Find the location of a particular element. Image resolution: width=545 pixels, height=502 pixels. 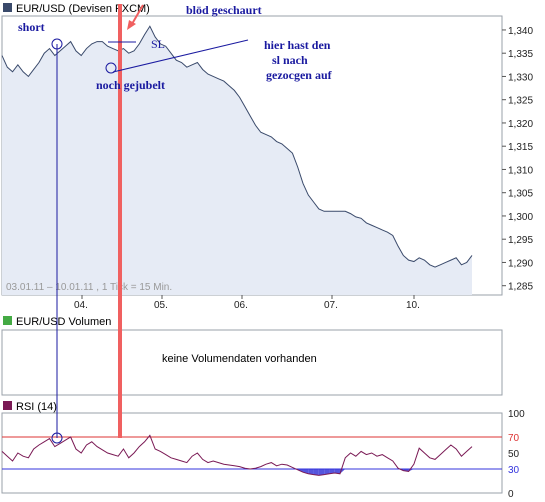

price-y-tick-label: 1,290 is located at coordinates (520, 263).